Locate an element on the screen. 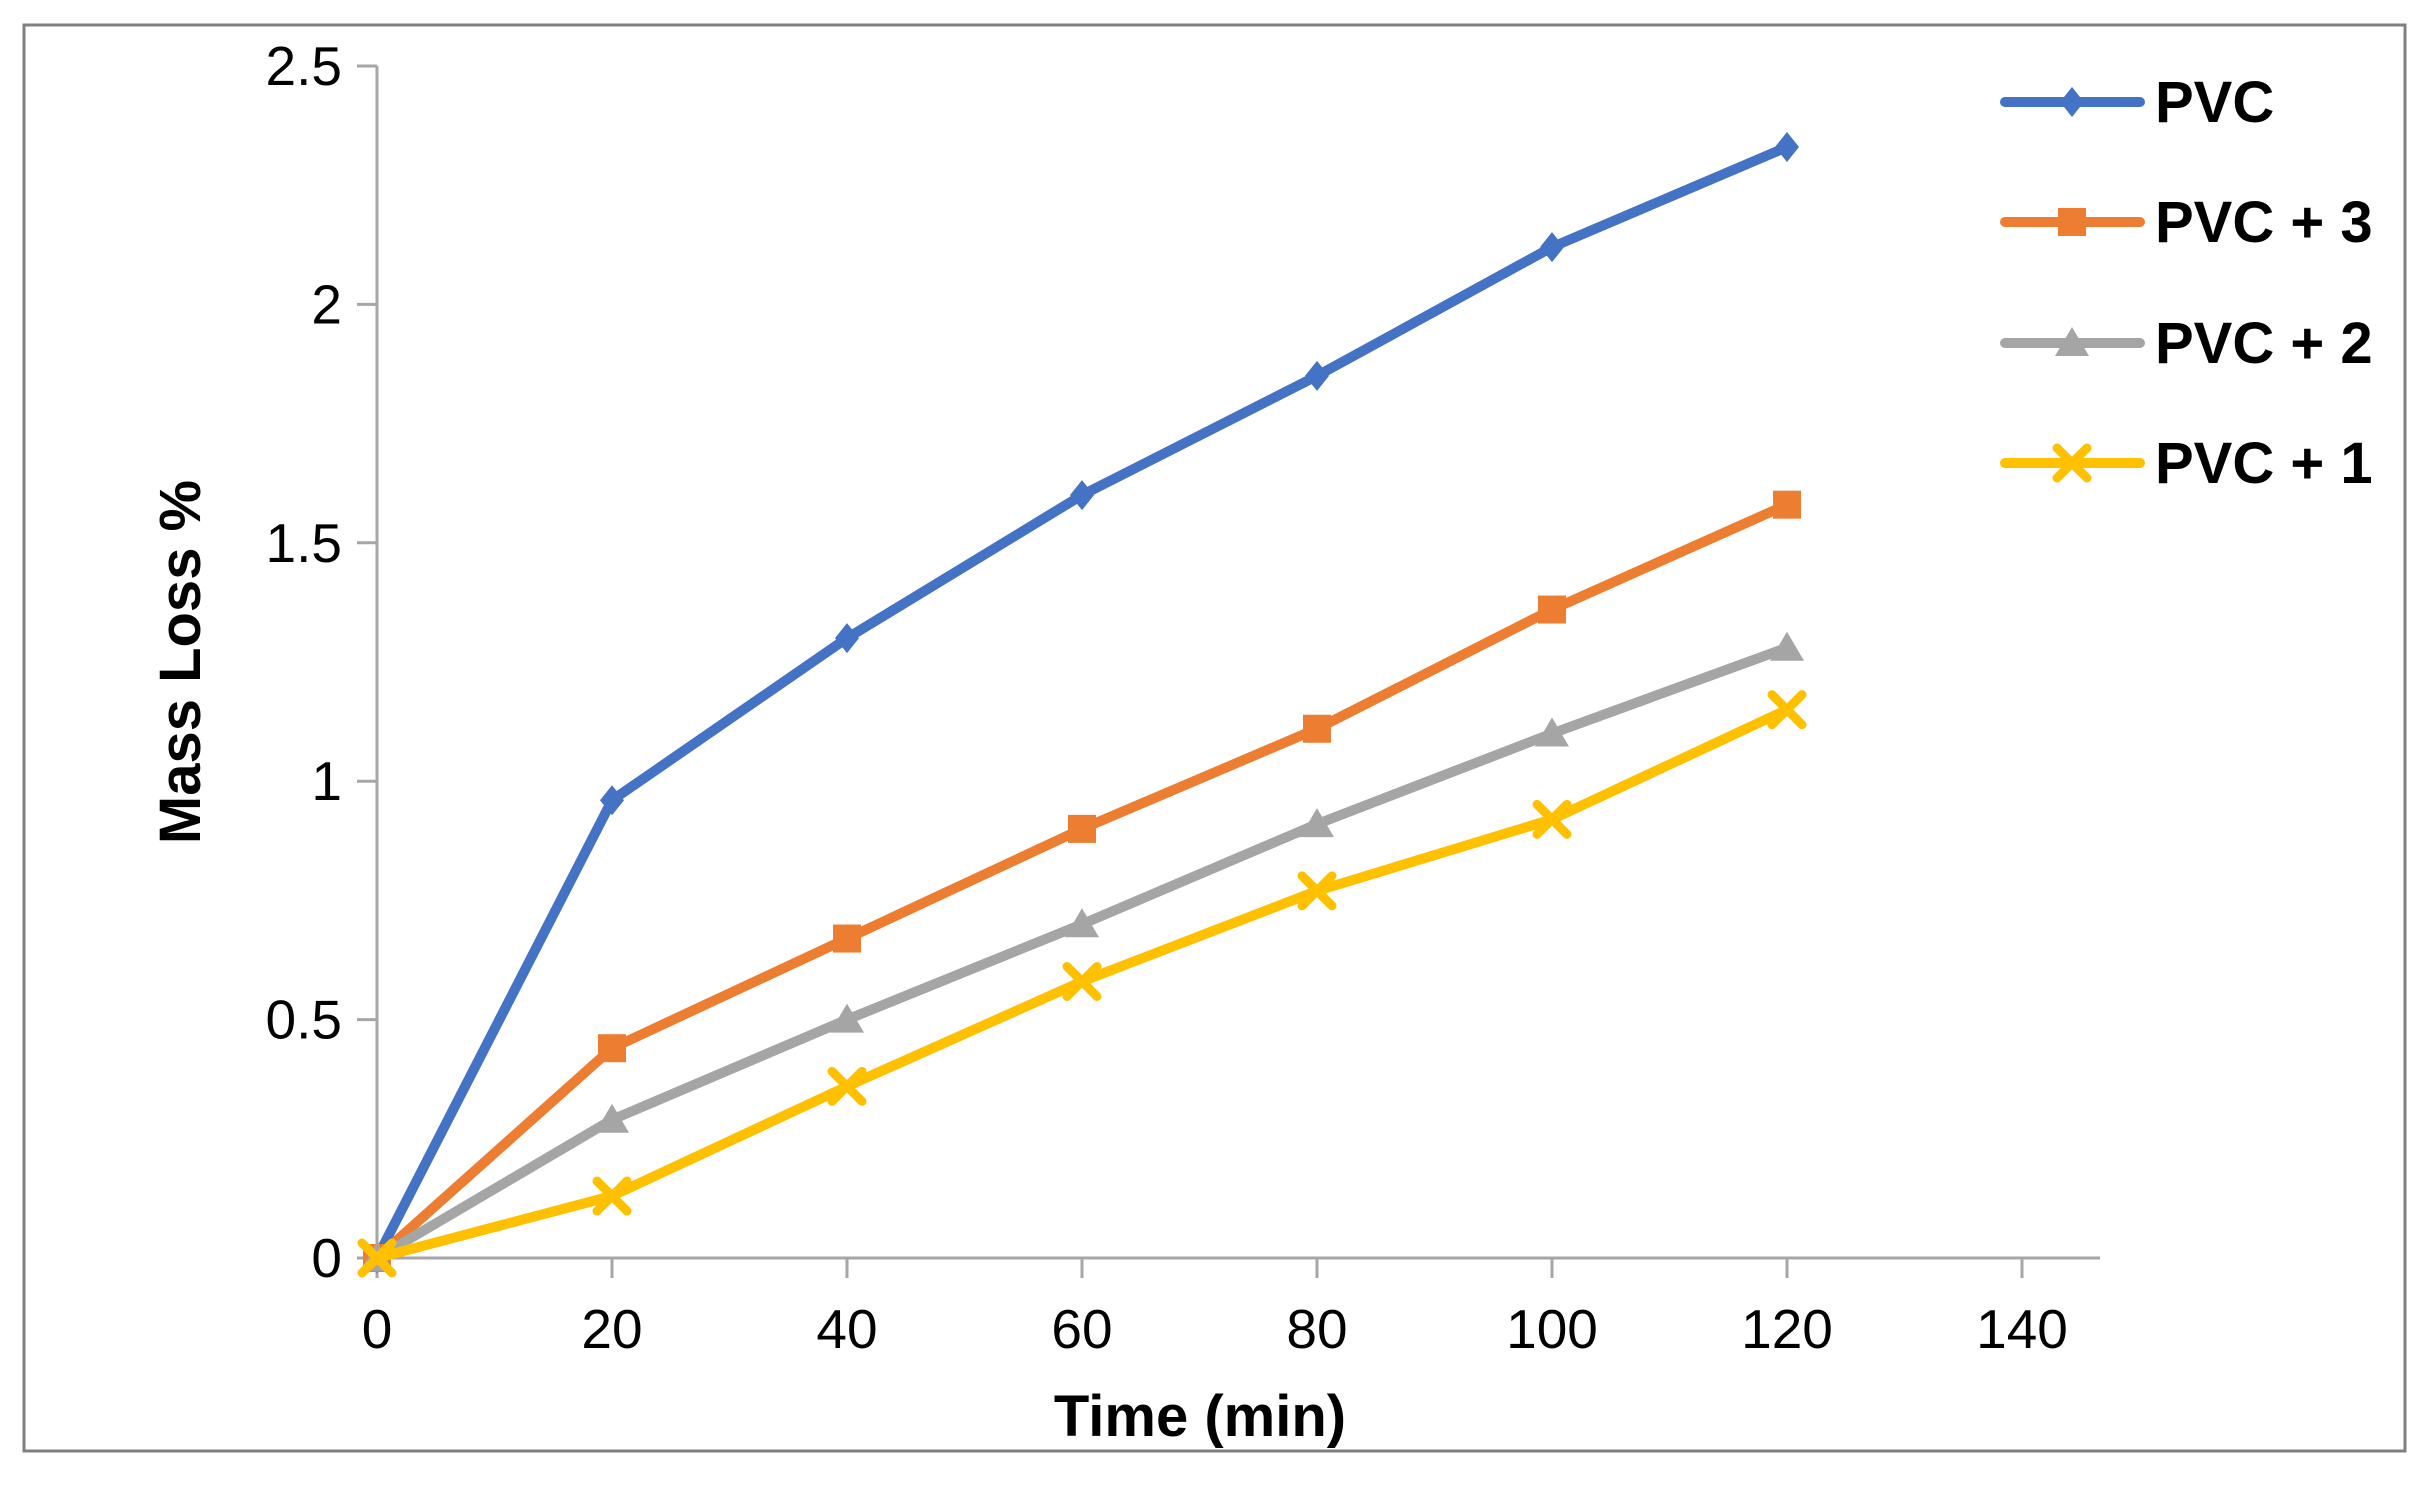 This screenshot has width=2430, height=1500. y-tick-label: 0 is located at coordinates (326, 1258).